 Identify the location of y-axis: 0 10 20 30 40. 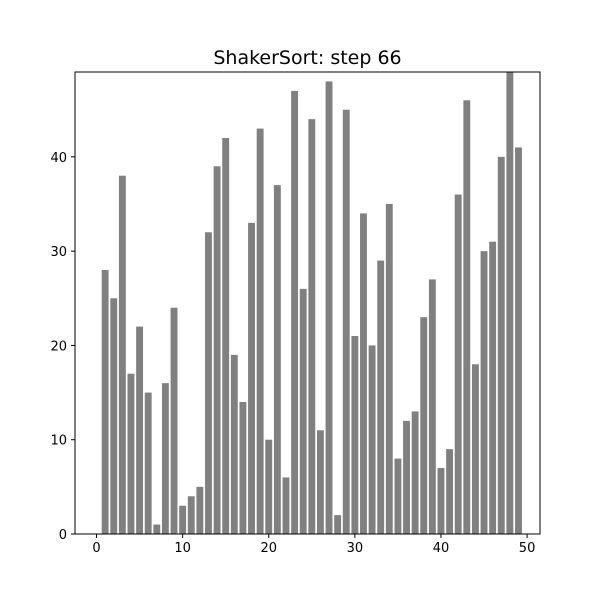
(62, 347).